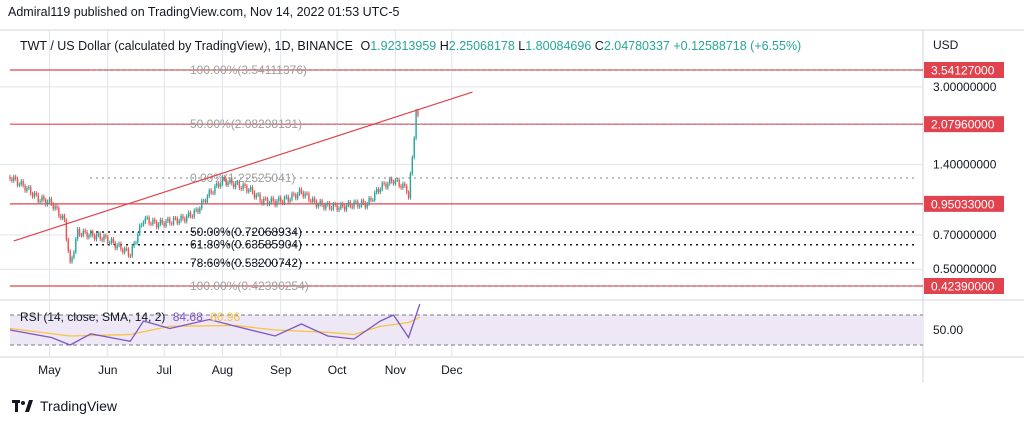 This screenshot has width=1024, height=422. What do you see at coordinates (187, 317) in the screenshot?
I see `rsi-value: 84.68` at bounding box center [187, 317].